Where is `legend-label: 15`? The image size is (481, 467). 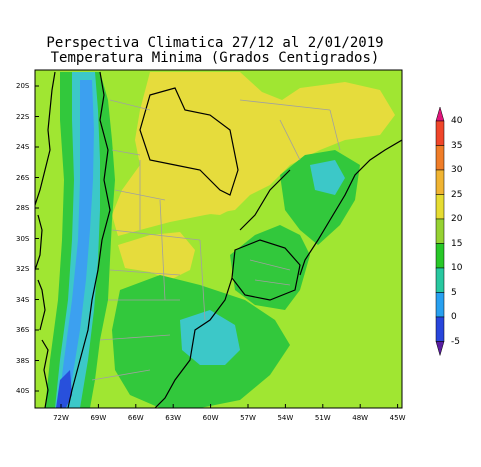
legend-label: 15 is located at coordinates (457, 243).